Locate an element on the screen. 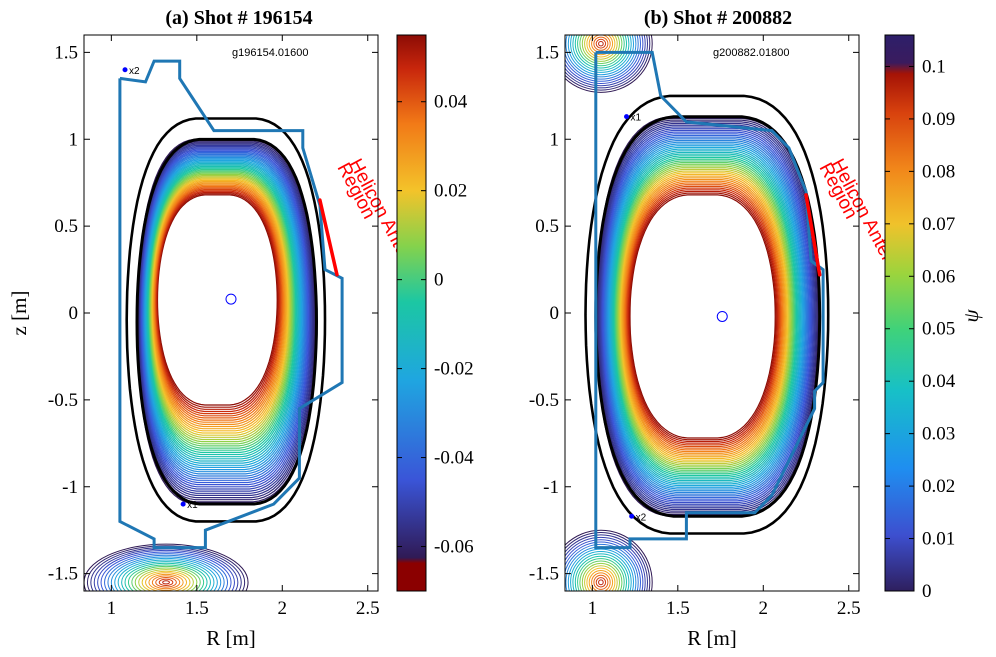  panel-a-xpoint-label: x1 is located at coordinates (192, 505).